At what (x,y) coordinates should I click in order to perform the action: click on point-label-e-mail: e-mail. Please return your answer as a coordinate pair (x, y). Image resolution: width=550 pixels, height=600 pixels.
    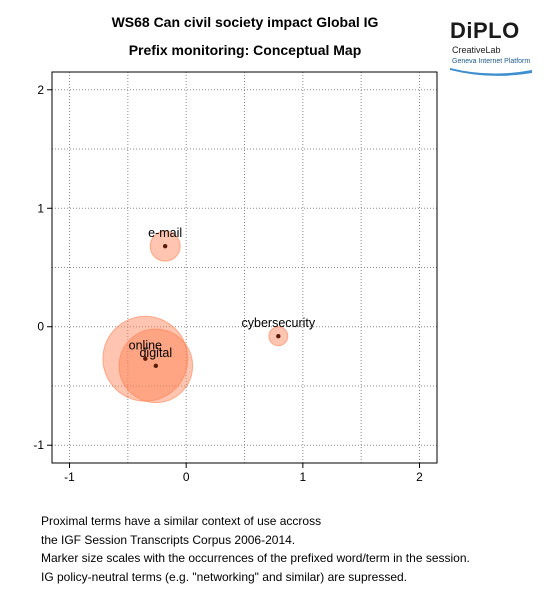
    Looking at the image, I should click on (165, 233).